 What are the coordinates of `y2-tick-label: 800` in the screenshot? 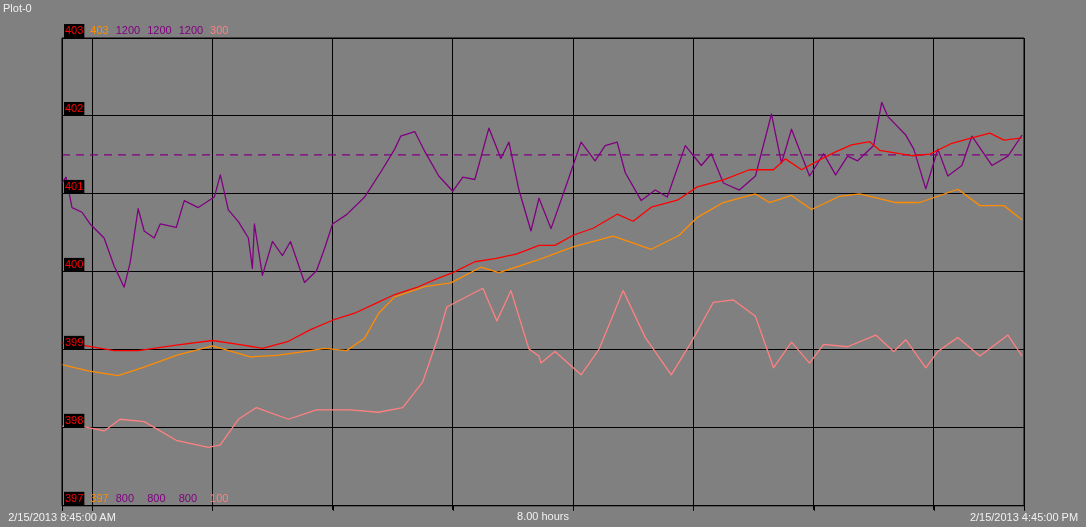 It's located at (125, 497).